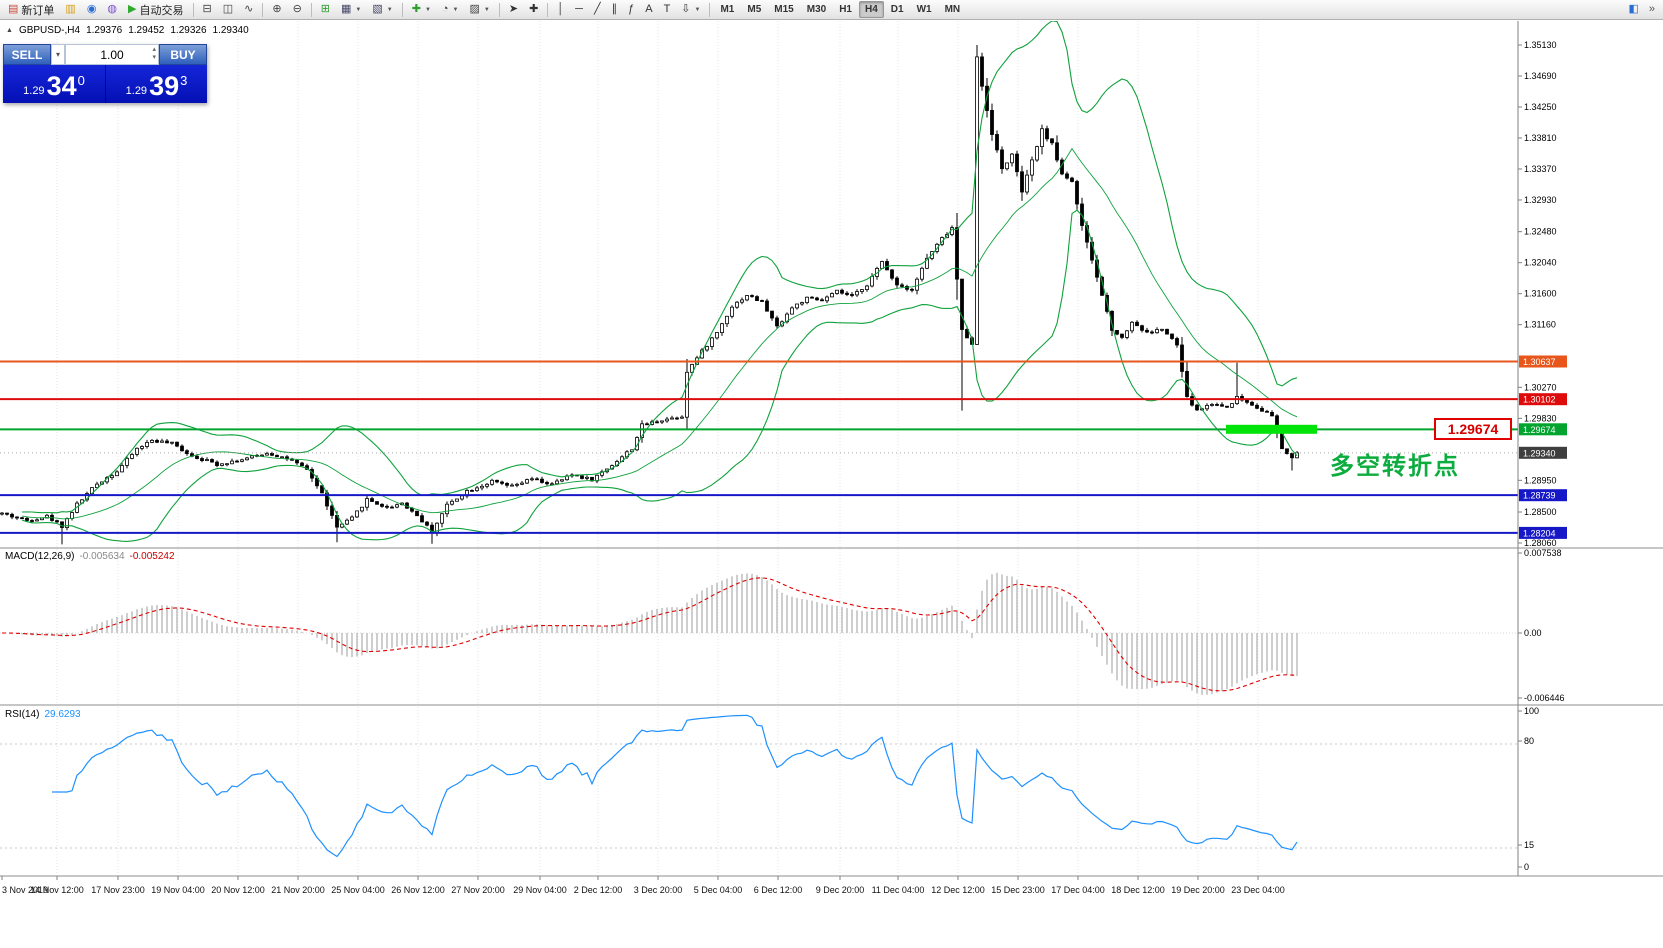  What do you see at coordinates (188, 30) in the screenshot?
I see `ohlc-low: 1.29326` at bounding box center [188, 30].